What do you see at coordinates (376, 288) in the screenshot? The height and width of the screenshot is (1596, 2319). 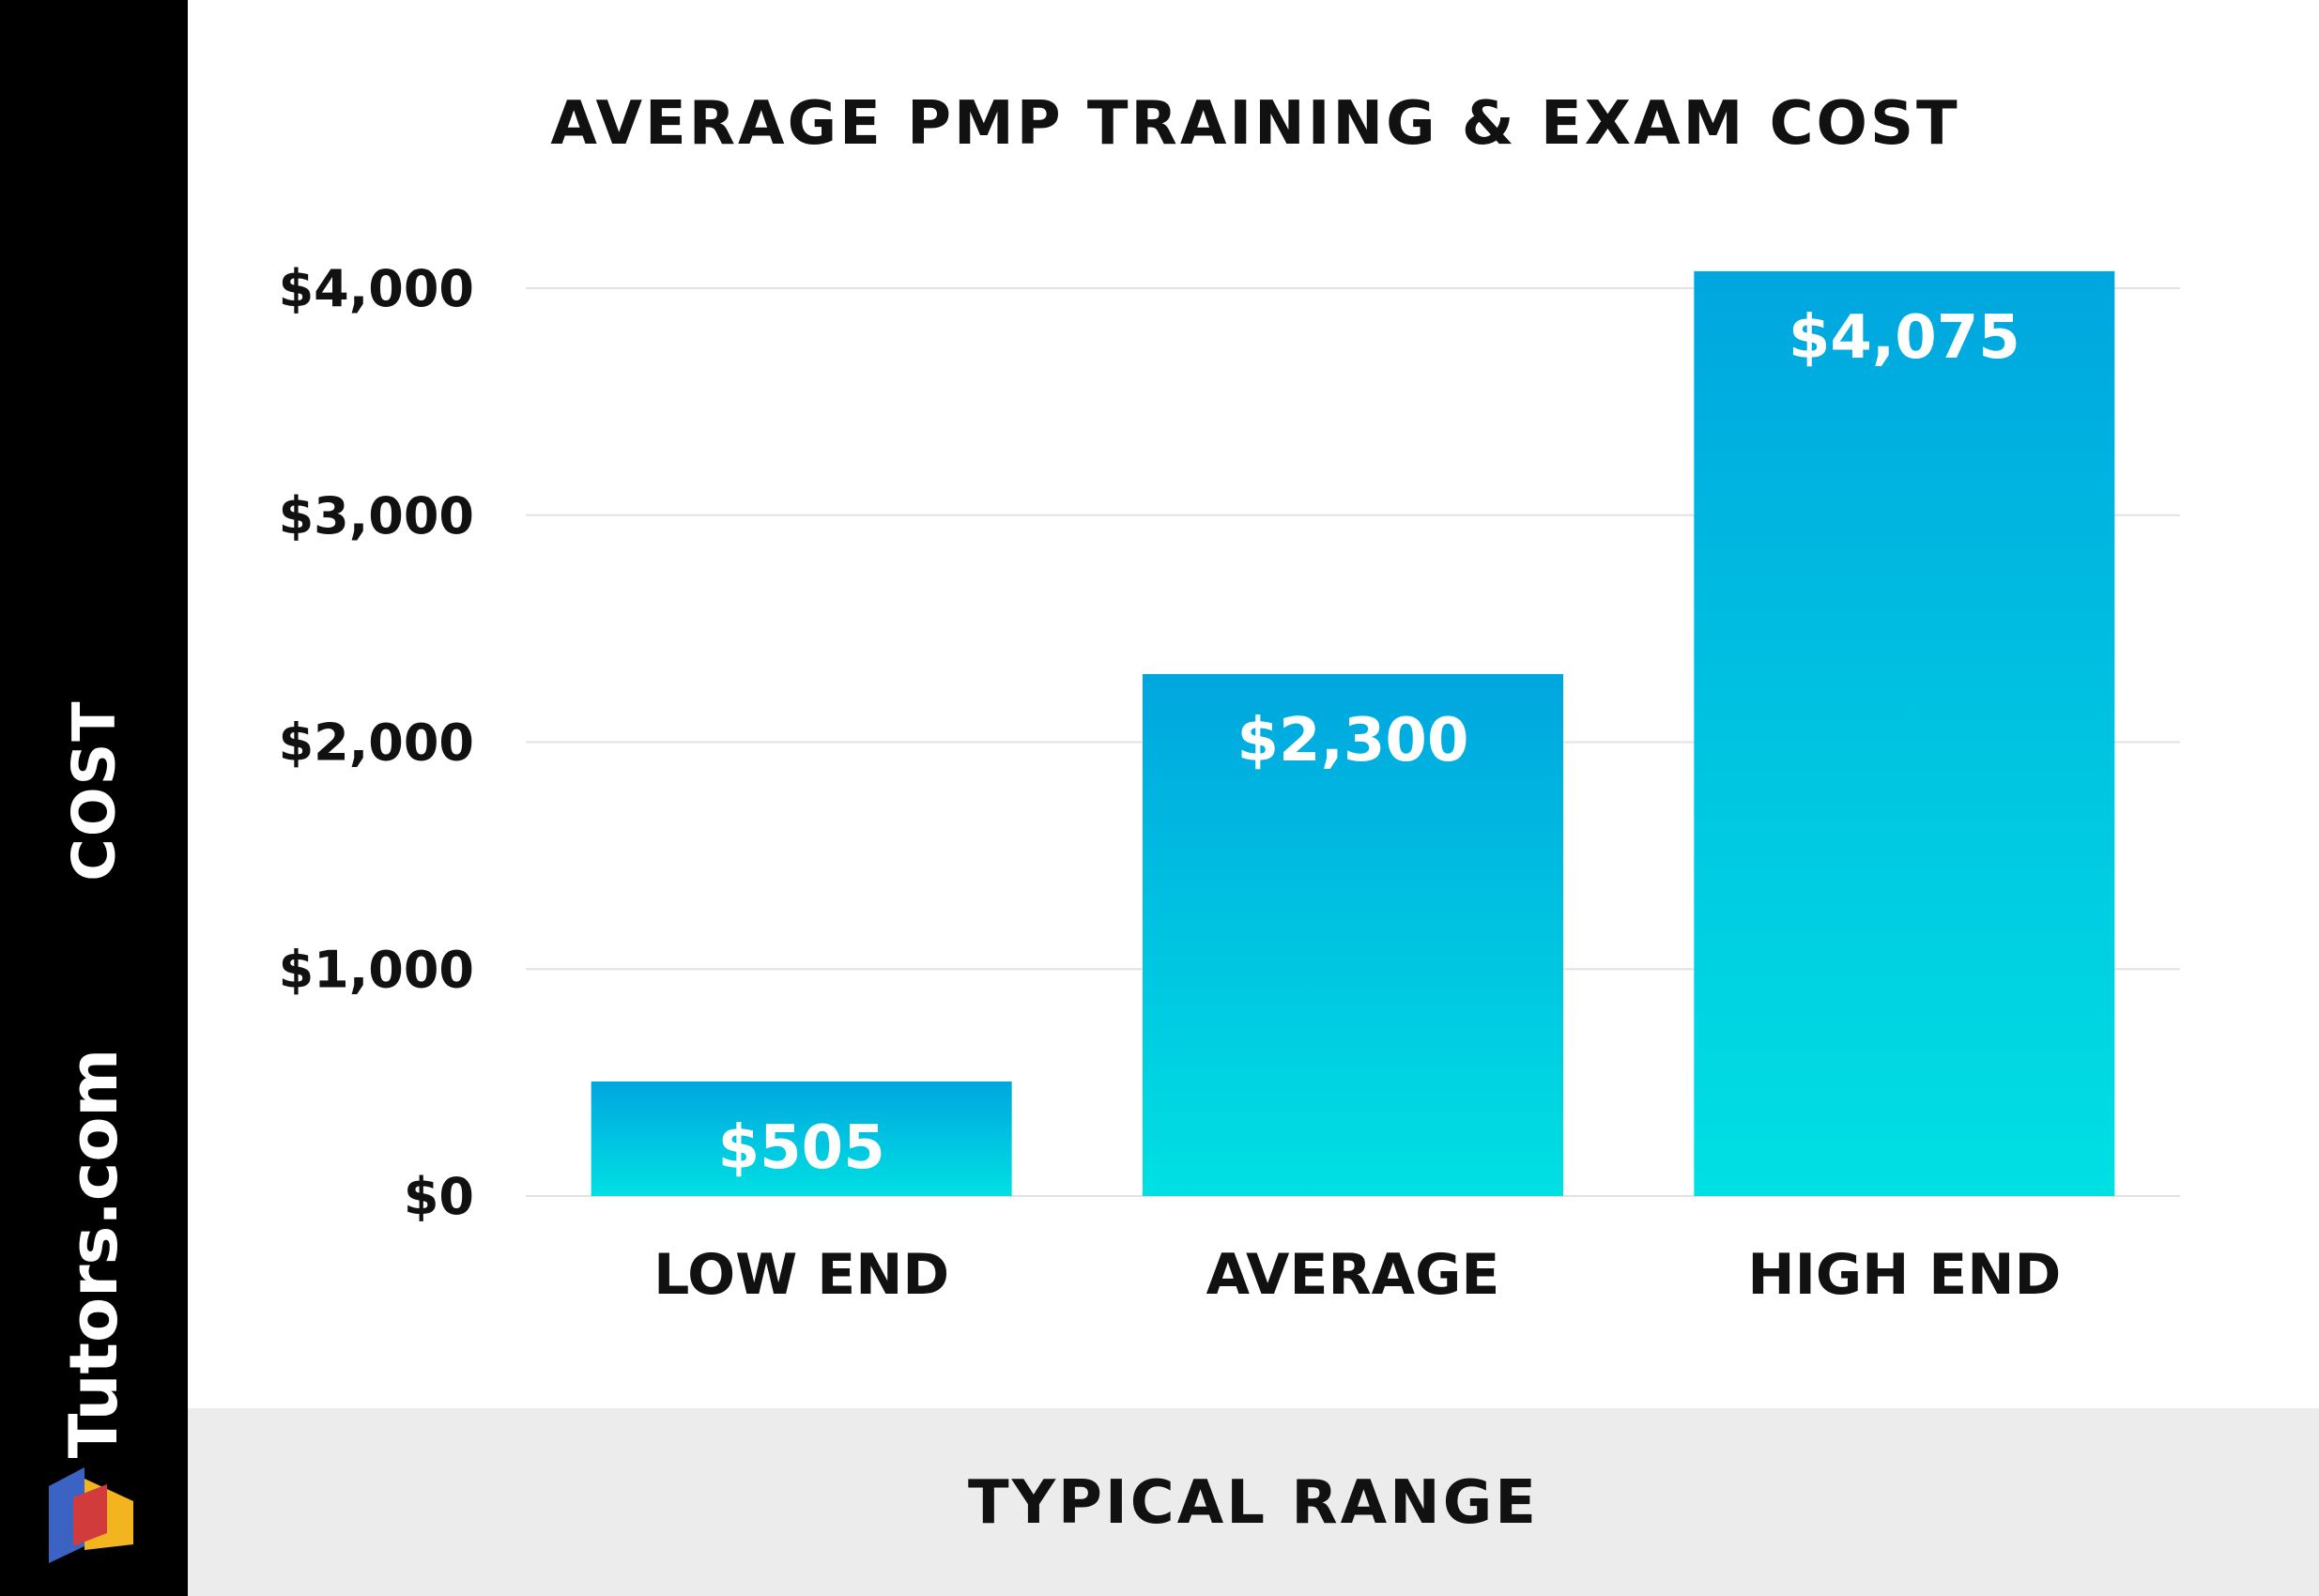 I see `y-tick-label: $4,000` at bounding box center [376, 288].